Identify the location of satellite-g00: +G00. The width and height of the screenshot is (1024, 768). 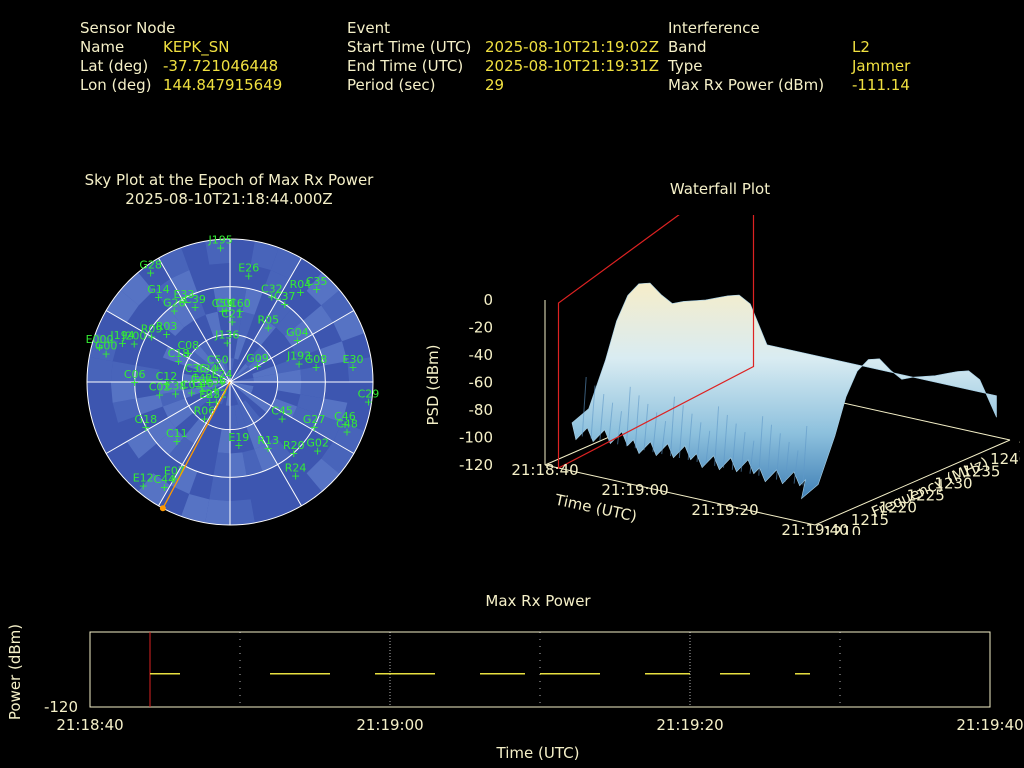
(106, 349).